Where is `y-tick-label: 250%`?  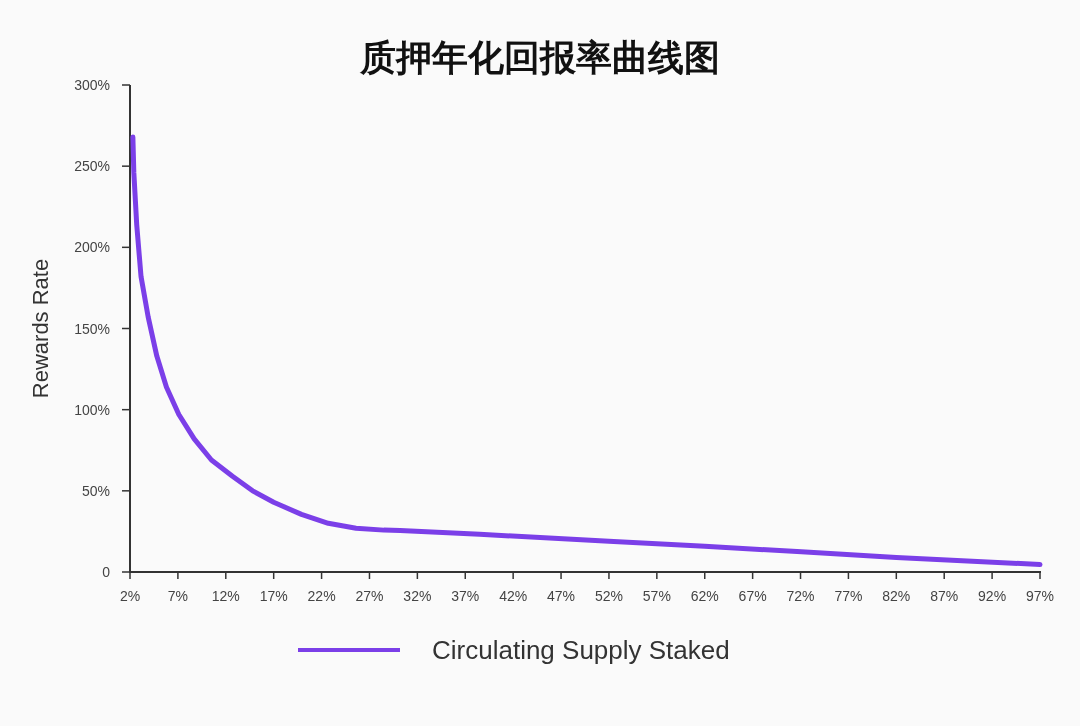 y-tick-label: 250% is located at coordinates (92, 166).